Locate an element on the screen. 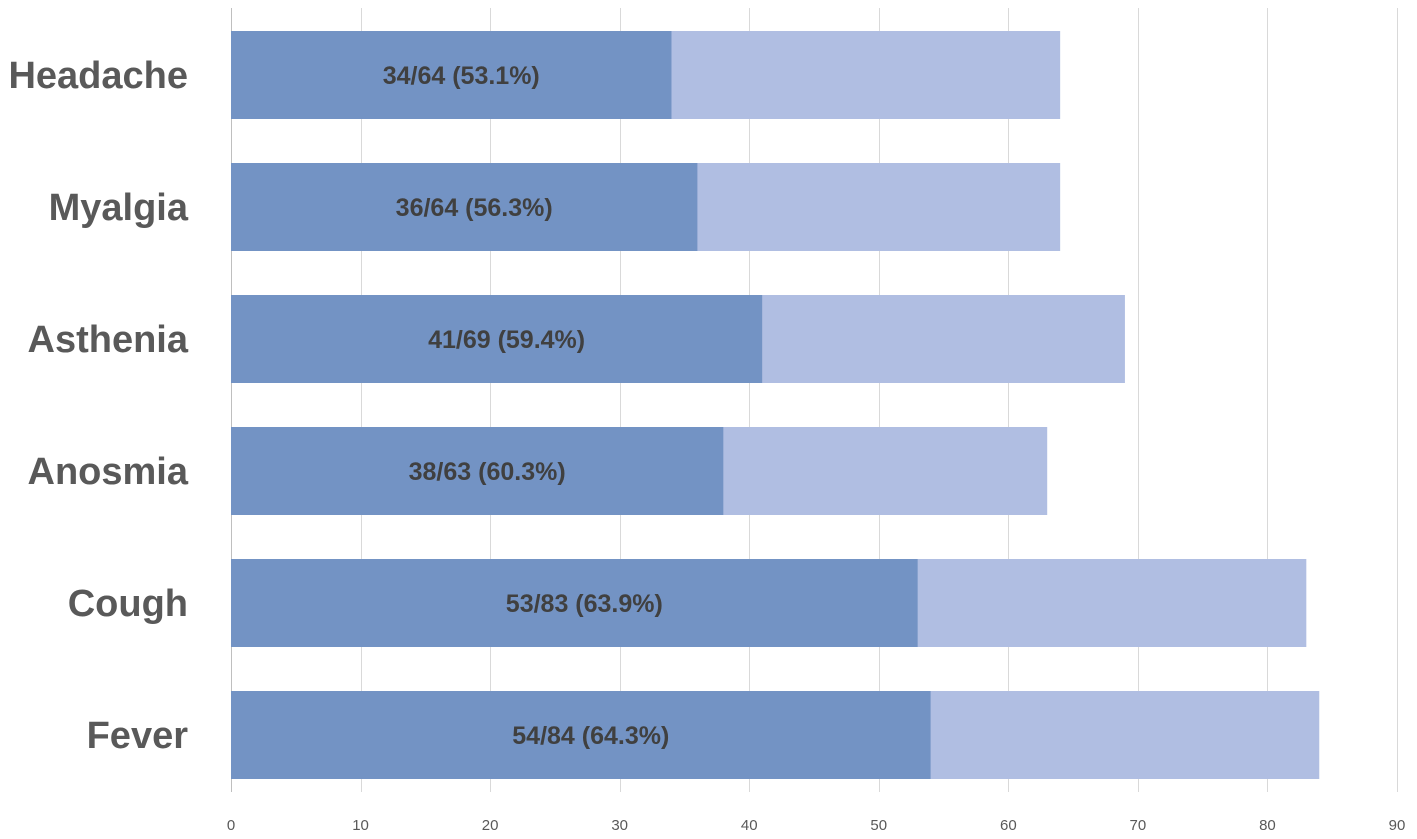 This screenshot has width=1417, height=839. category-label-myalgia: Myalgia is located at coordinates (119, 208).